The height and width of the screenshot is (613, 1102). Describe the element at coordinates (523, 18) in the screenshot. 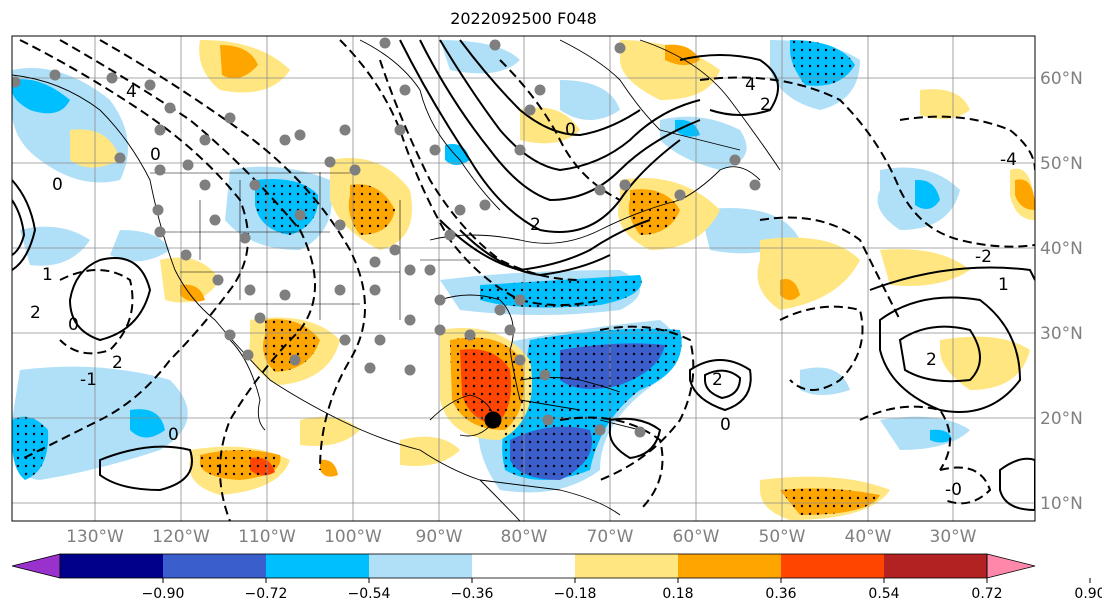

I see `map-title: 2022092500 F048` at that location.